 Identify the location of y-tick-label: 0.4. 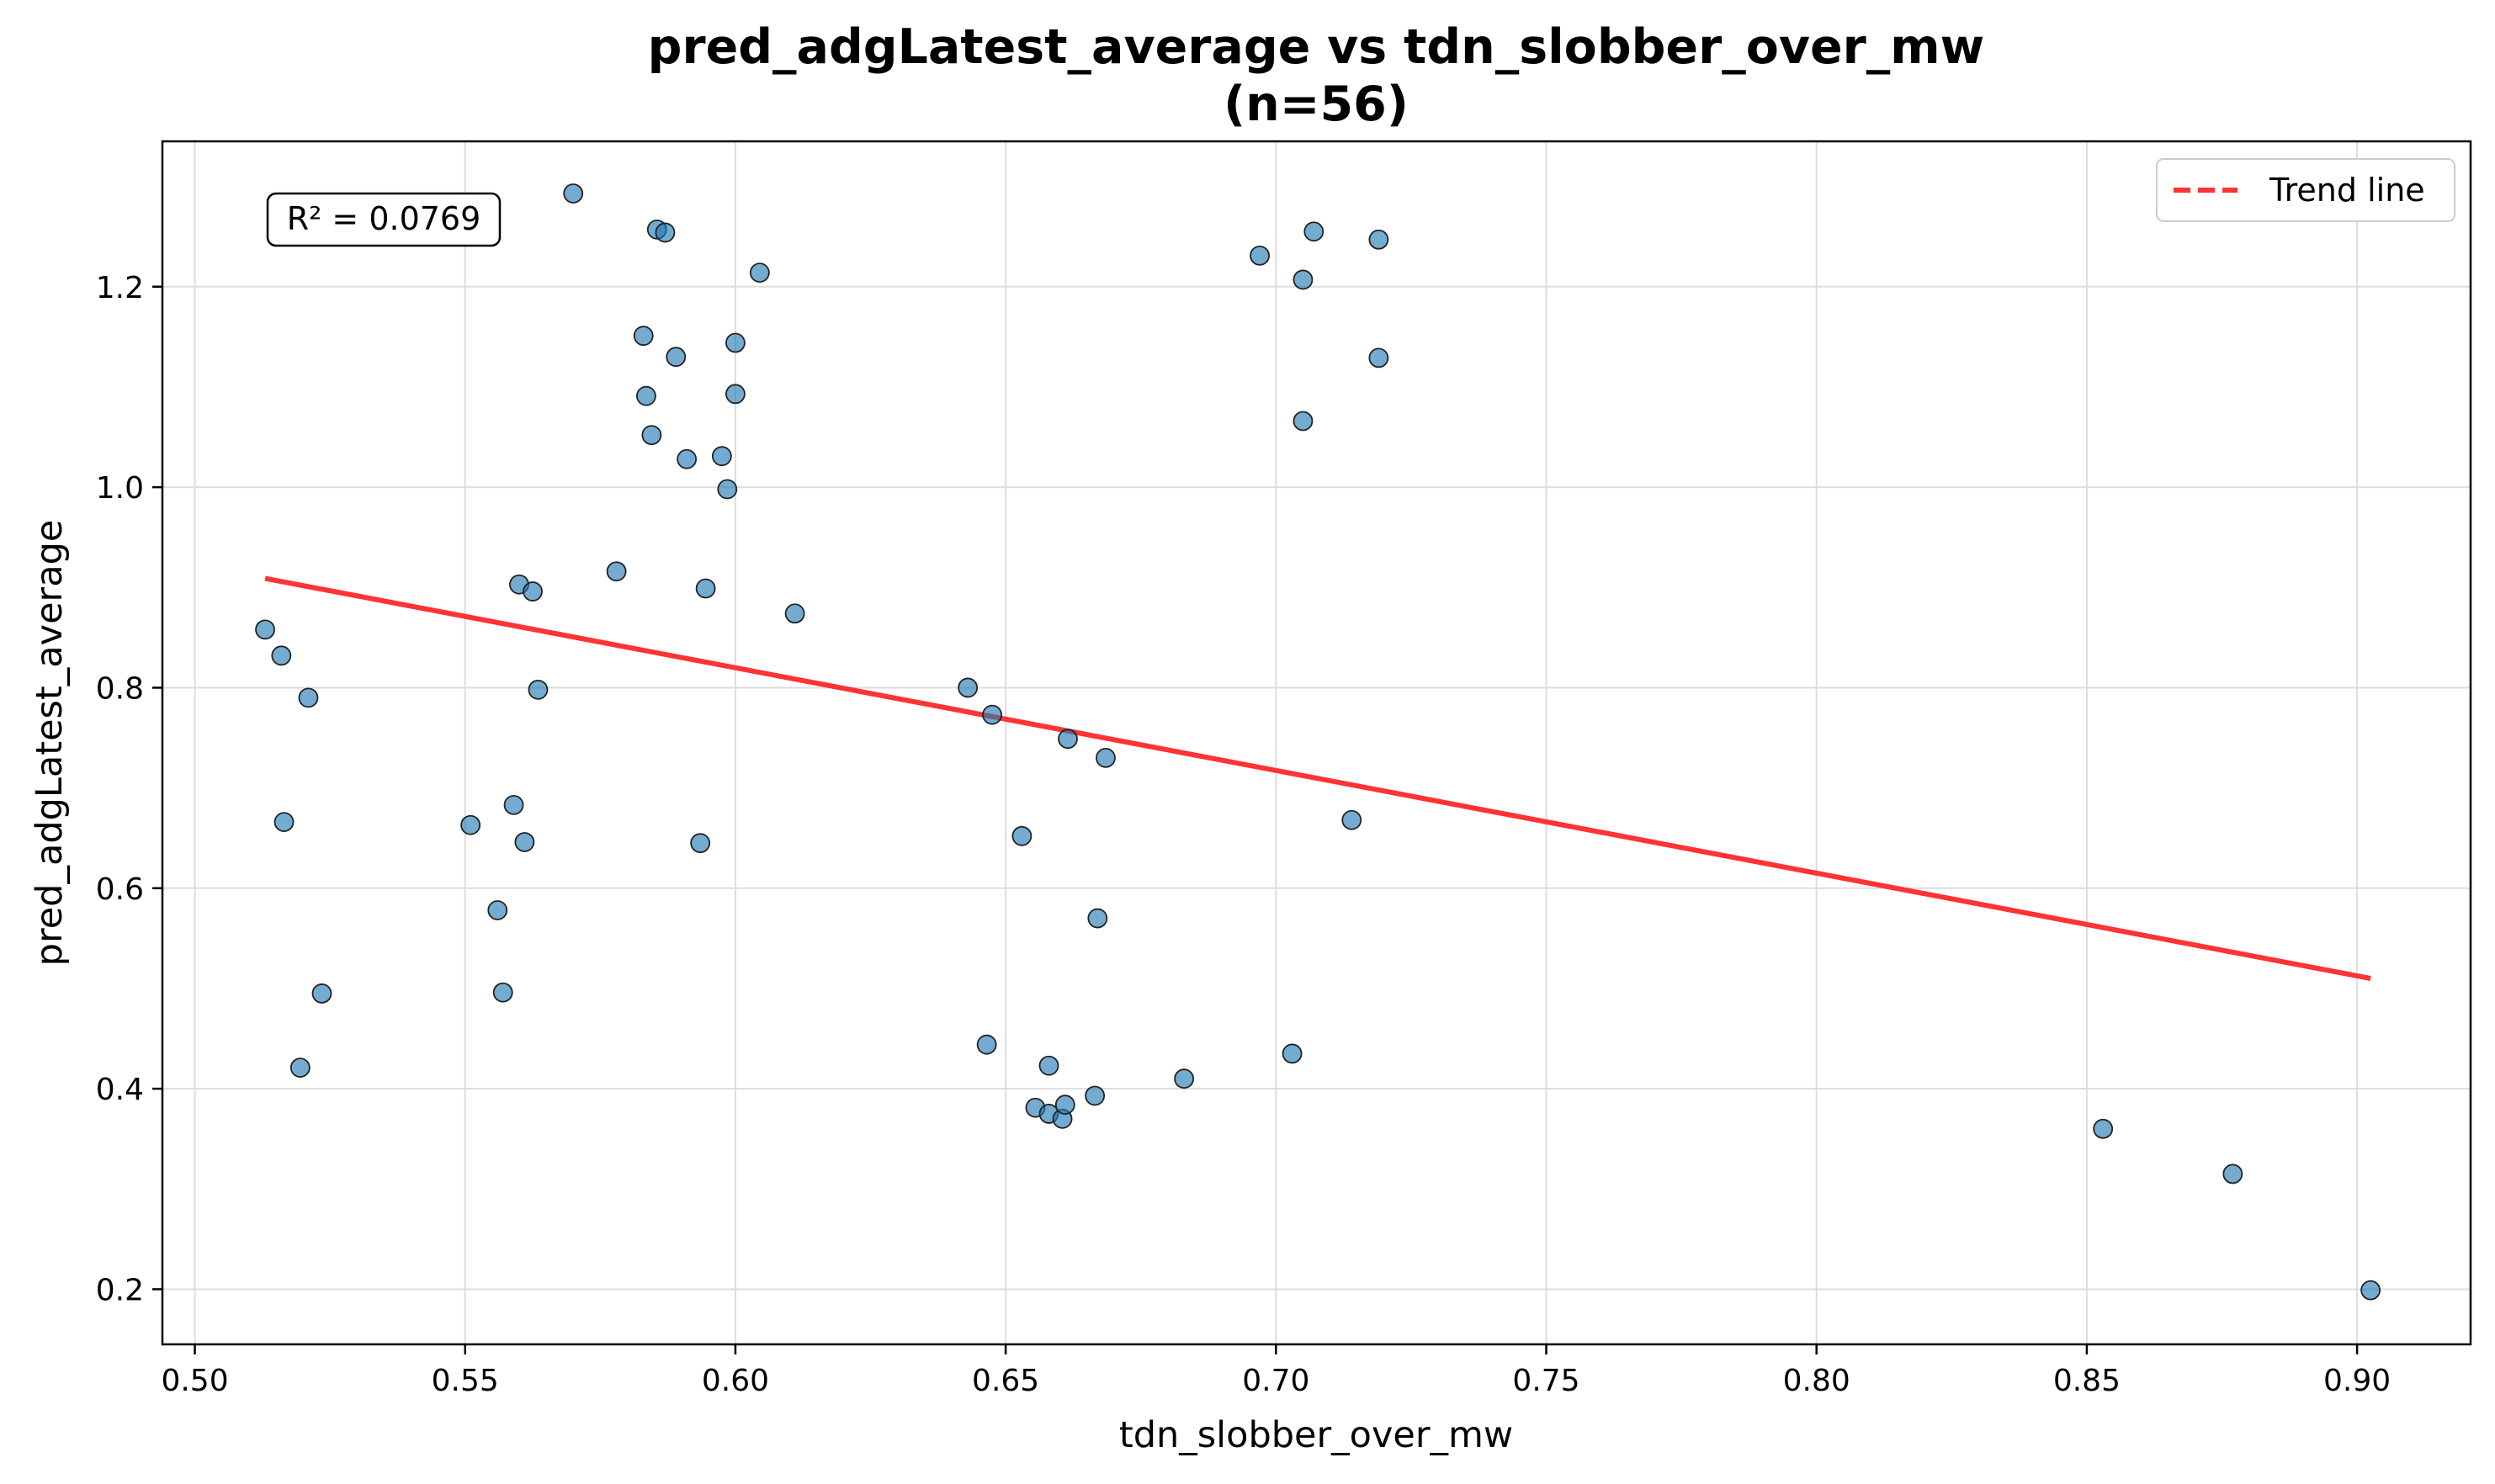
(120, 1090).